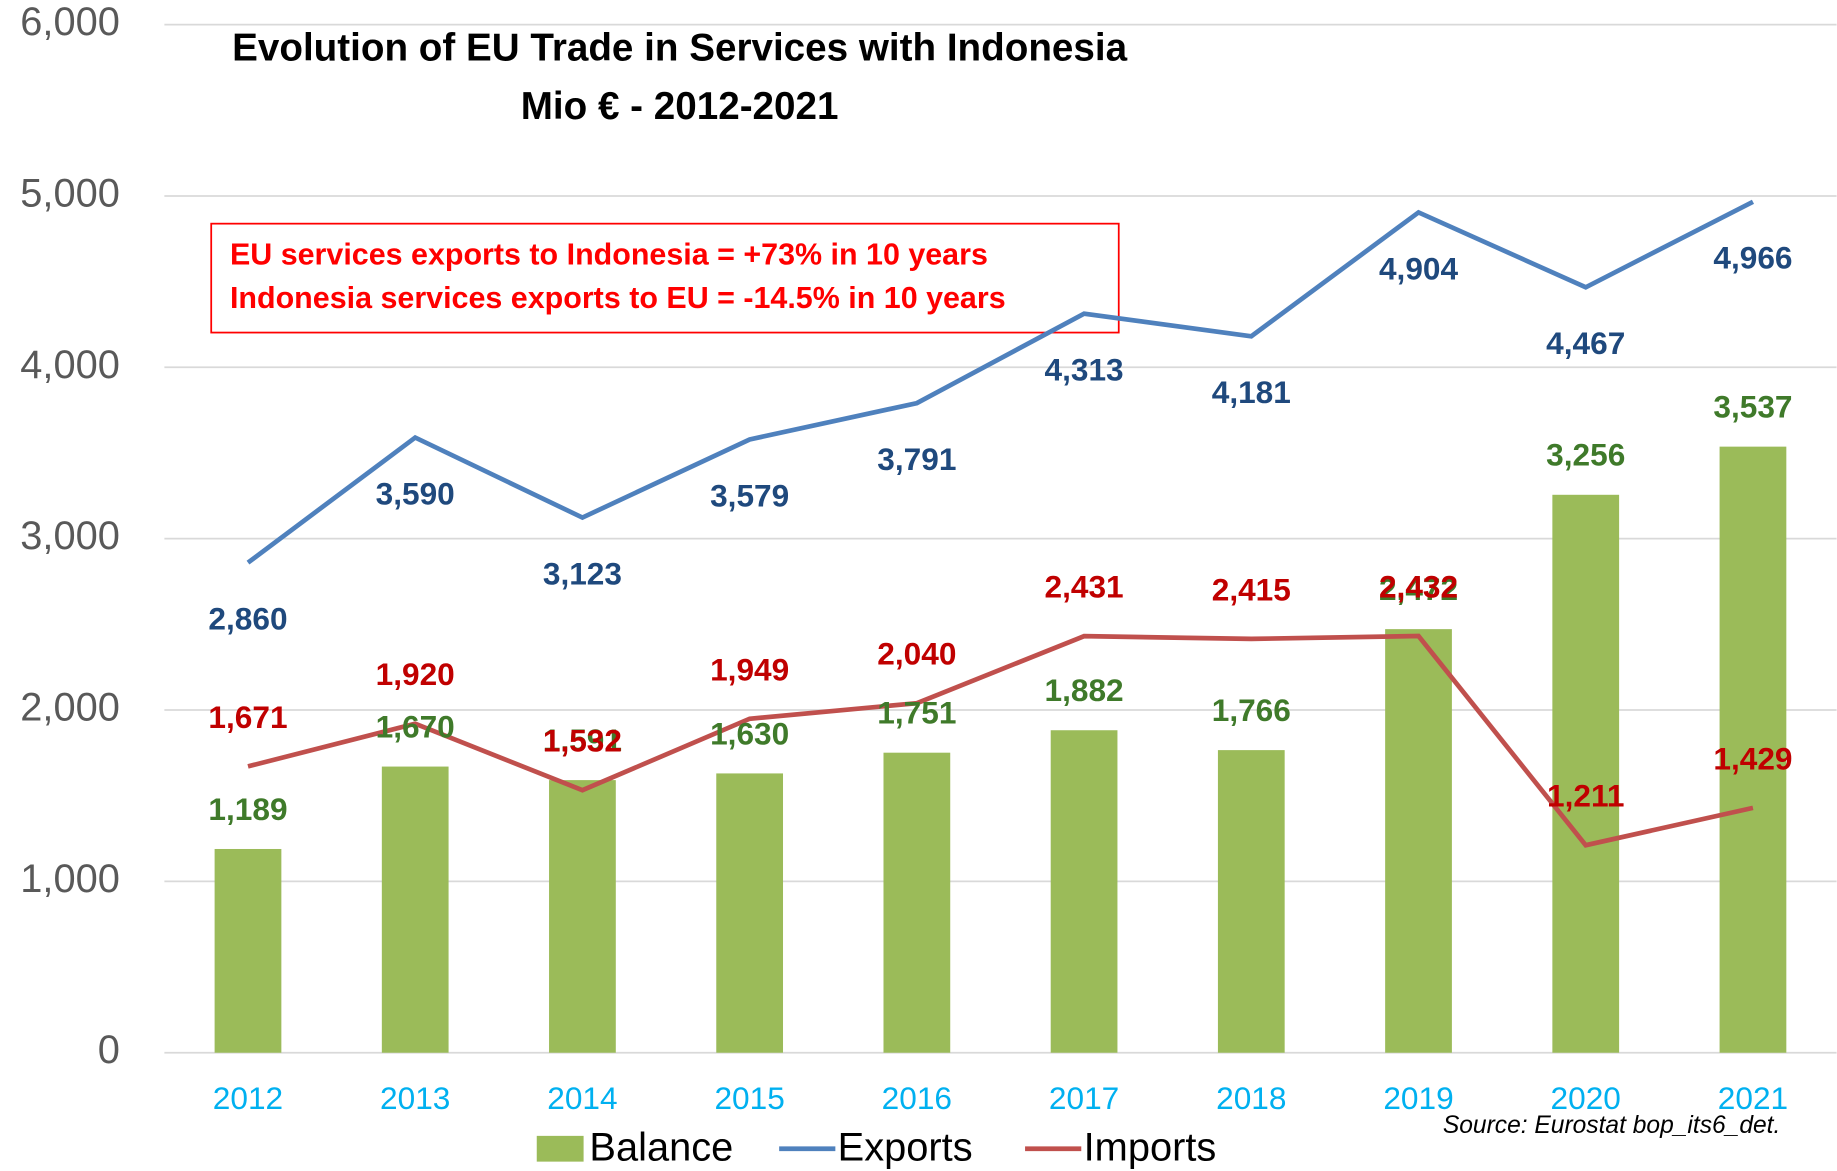  I want to click on x-tick-label: 2018, so click(1251, 1098).